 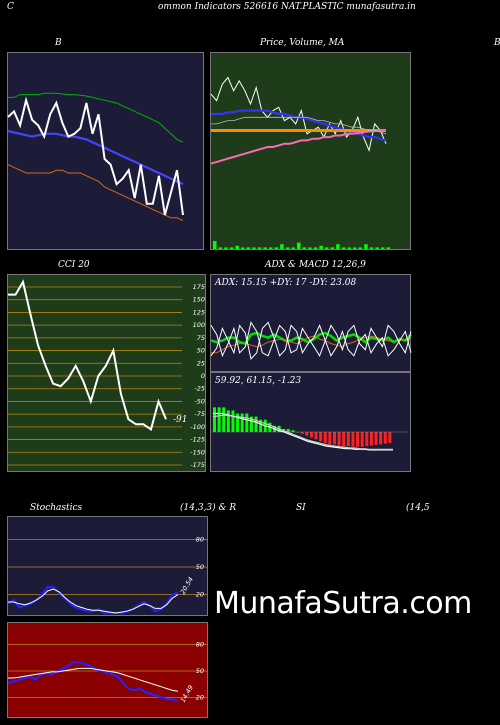 What do you see at coordinates (200, 697) in the screenshot?
I see `rsi-tick-label: 20` at bounding box center [200, 697].